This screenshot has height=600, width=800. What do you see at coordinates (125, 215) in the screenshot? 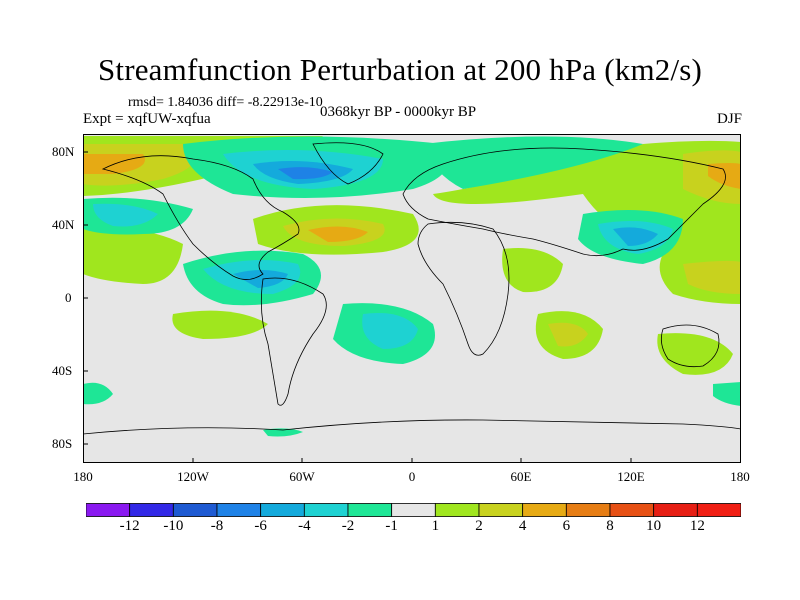
I see `fill-mid-n-pacific` at bounding box center [125, 215].